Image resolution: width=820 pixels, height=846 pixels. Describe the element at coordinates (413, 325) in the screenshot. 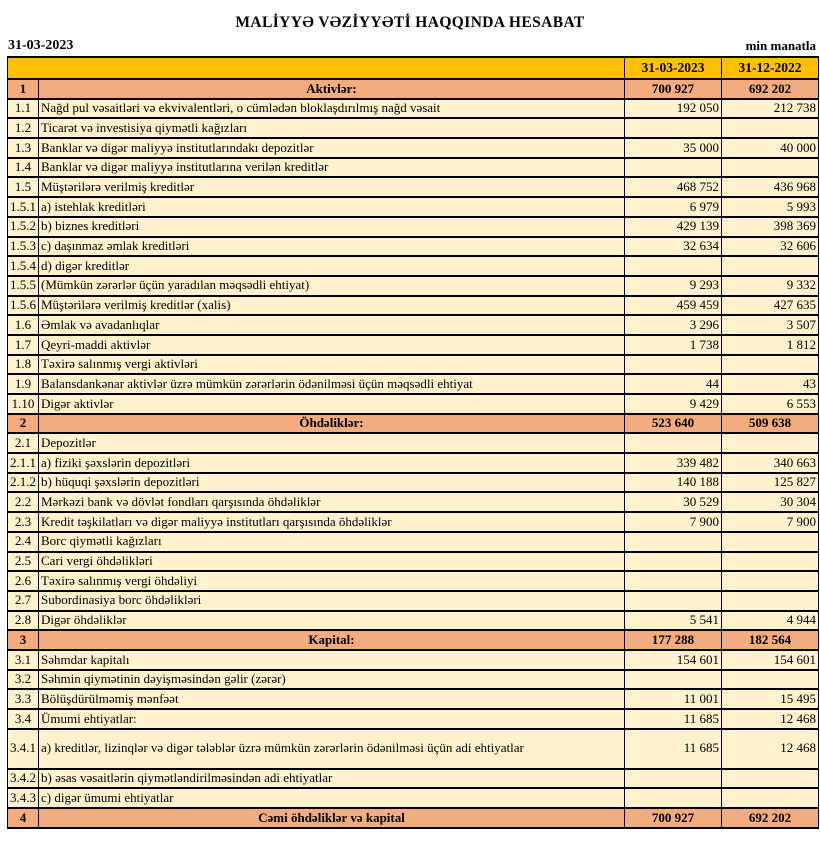

I see `table-row: 1.6 Əmlak və avadanlıqlar 3 296 3 507` at that location.